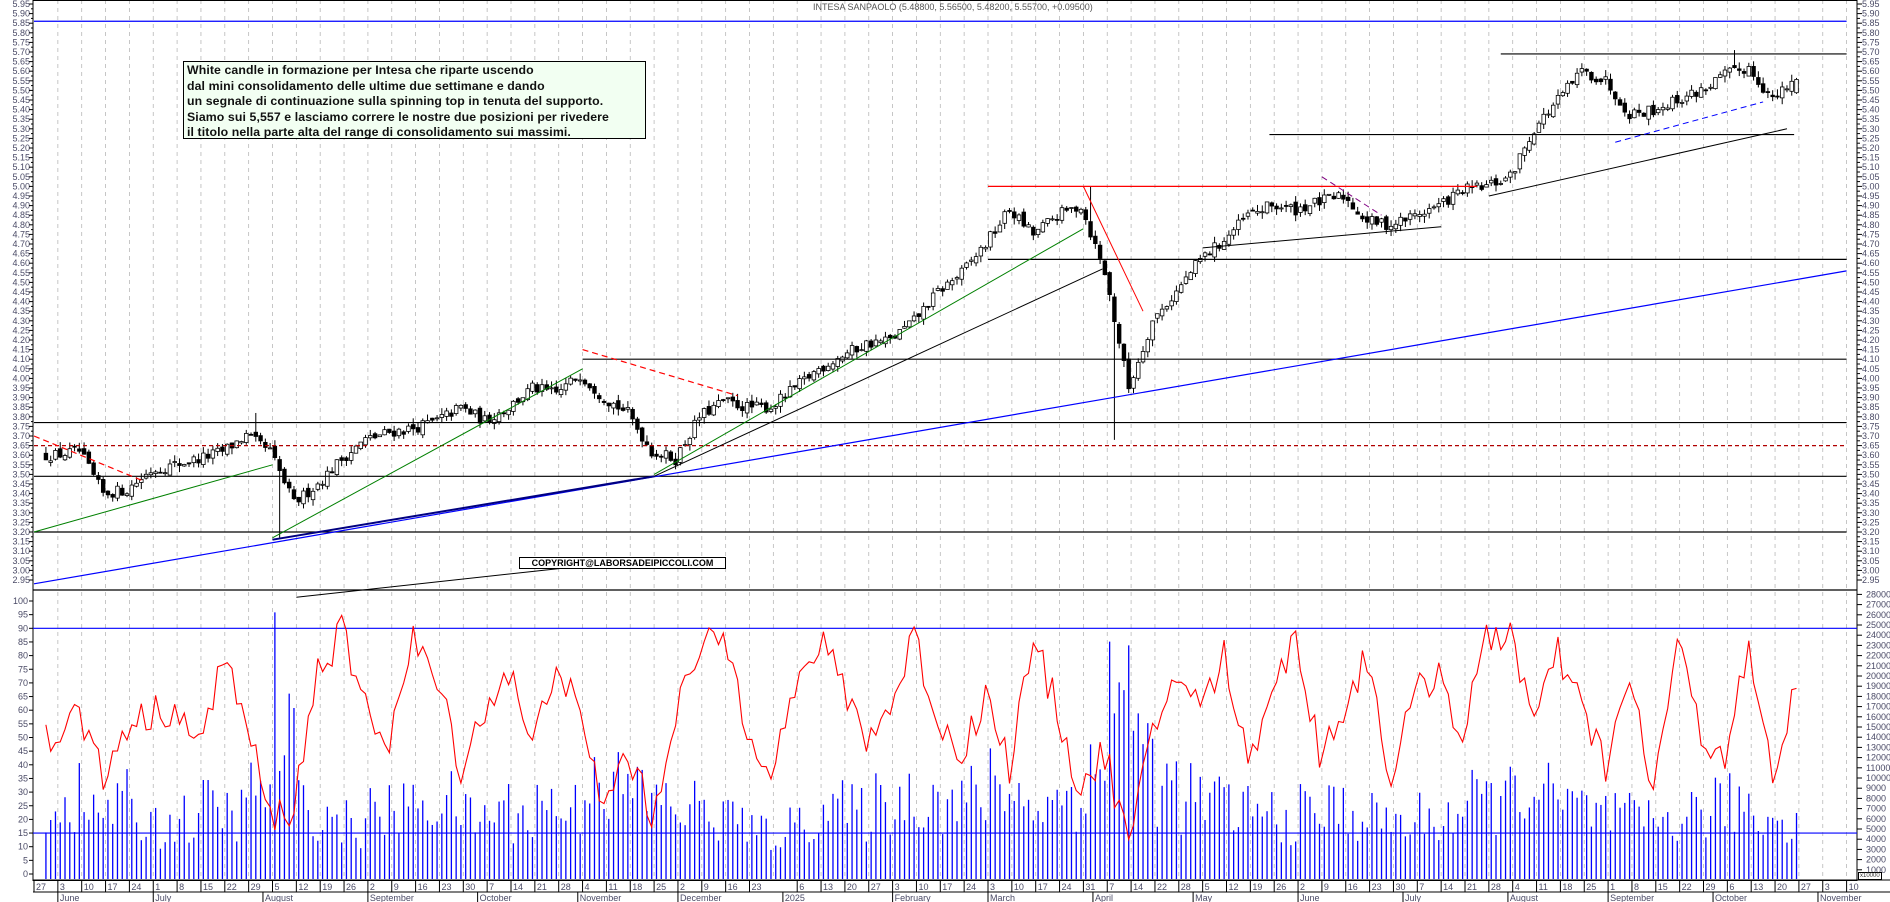 This screenshot has width=1890, height=902. I want to click on price-tick-label-left: 3.40, so click(21, 494).